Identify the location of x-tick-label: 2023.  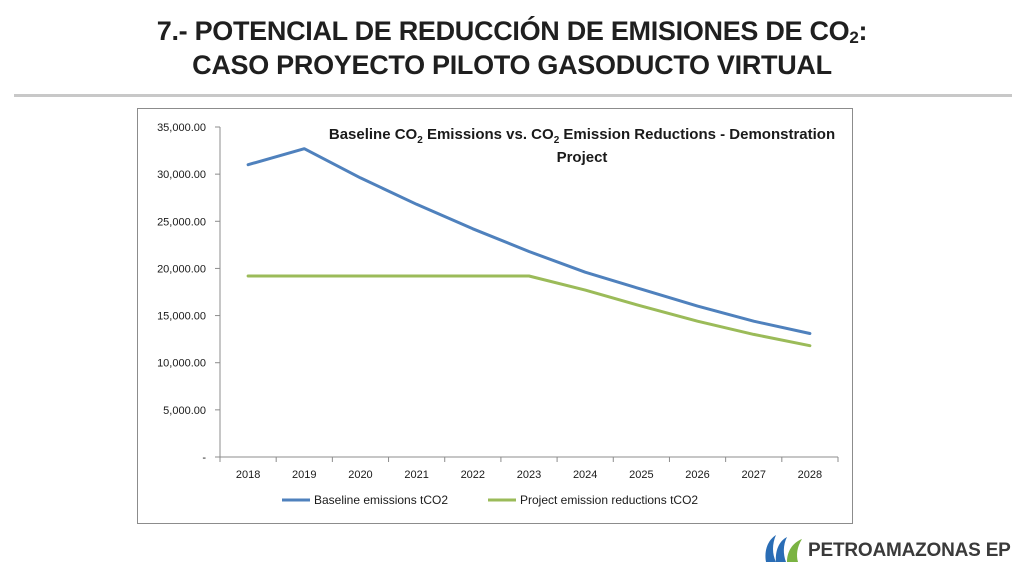
(529, 475).